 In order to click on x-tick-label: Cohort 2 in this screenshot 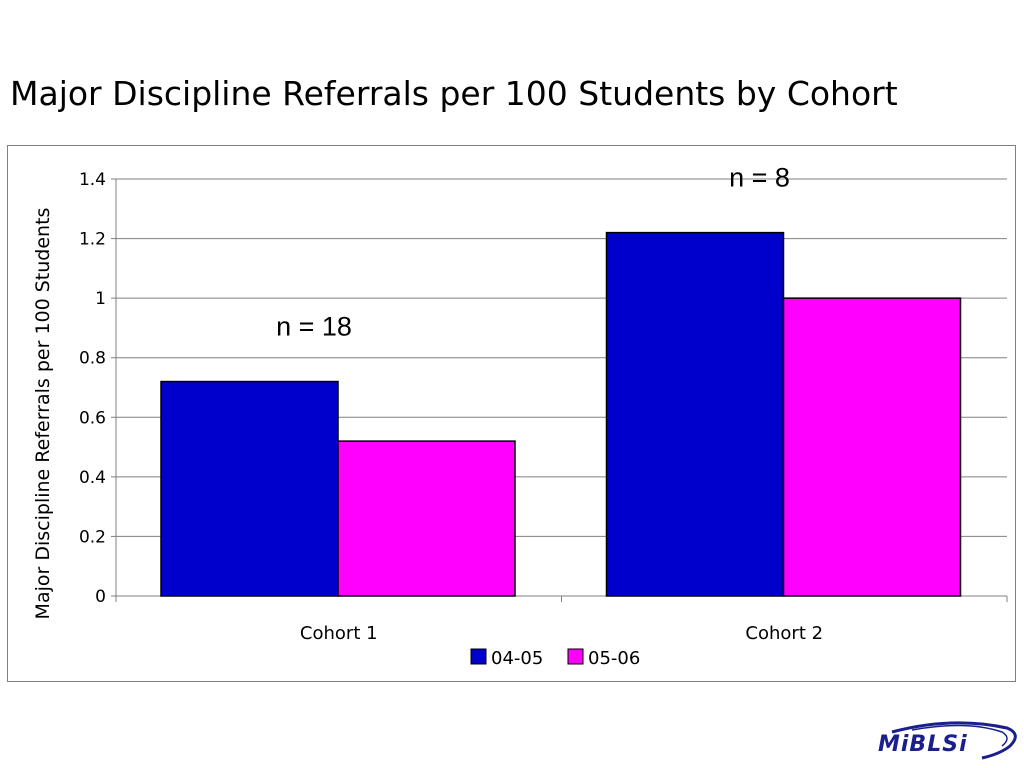, I will do `click(784, 633)`.